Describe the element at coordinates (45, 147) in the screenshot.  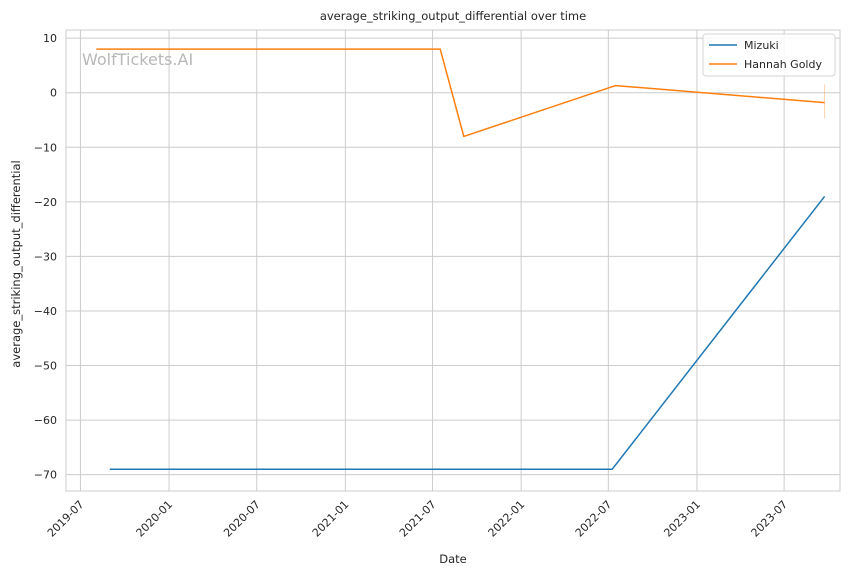
I see `y-tick-label: −10` at that location.